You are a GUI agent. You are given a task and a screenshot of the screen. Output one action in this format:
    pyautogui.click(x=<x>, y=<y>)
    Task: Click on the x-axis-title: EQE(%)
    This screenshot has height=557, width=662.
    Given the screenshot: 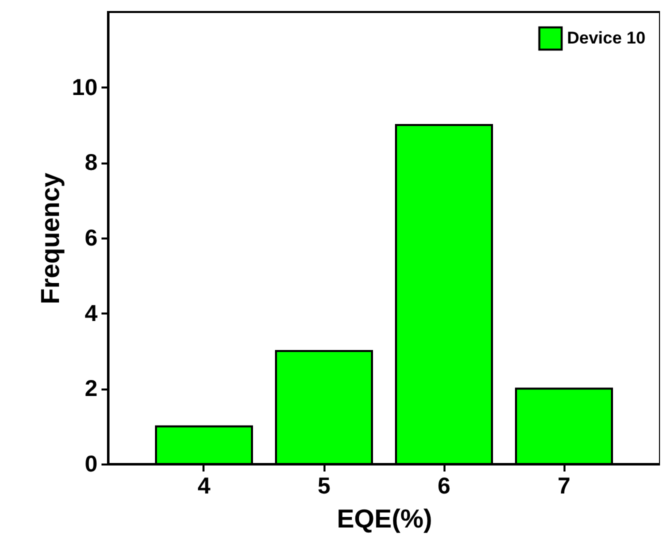 What is the action you would take?
    pyautogui.click(x=384, y=519)
    